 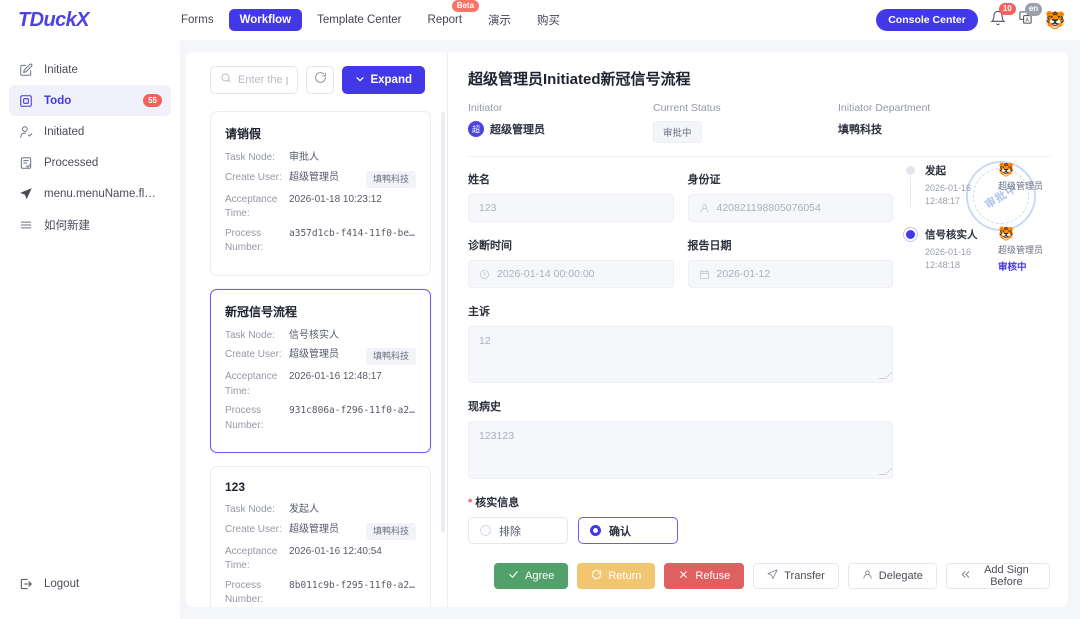 I want to click on beta-badge: Beta, so click(x=465, y=6).